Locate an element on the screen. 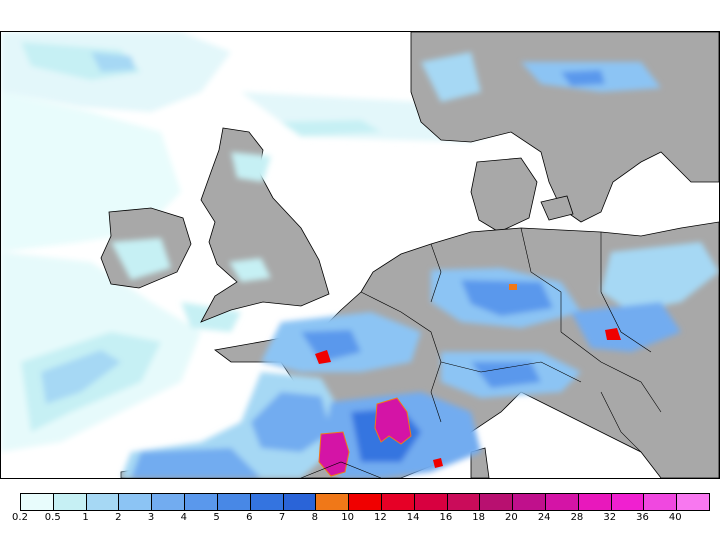 This screenshot has height=540, width=720. legend-label: 40 is located at coordinates (675, 517).